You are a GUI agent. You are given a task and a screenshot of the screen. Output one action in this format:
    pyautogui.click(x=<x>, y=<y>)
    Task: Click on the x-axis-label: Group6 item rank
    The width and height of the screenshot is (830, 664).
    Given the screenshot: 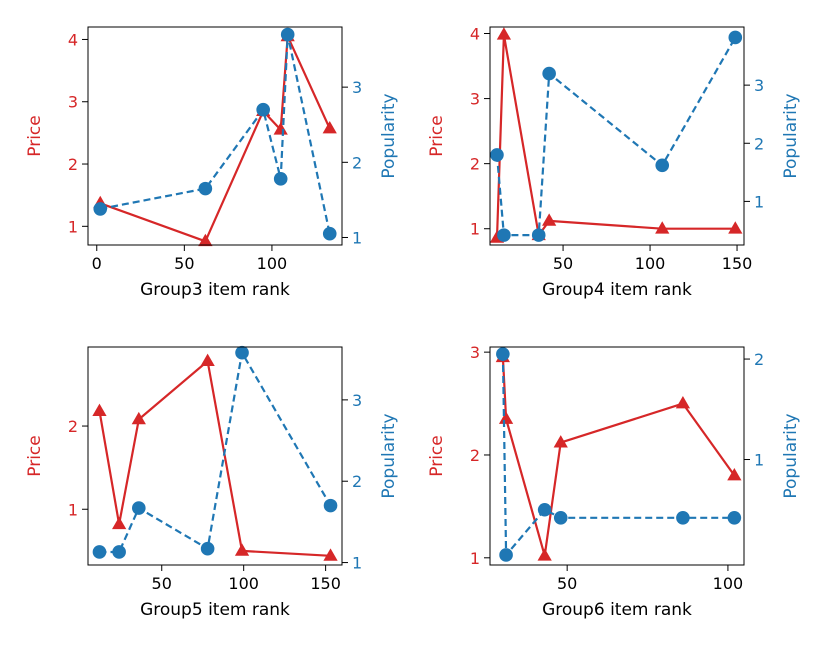 What is the action you would take?
    pyautogui.click(x=617, y=610)
    